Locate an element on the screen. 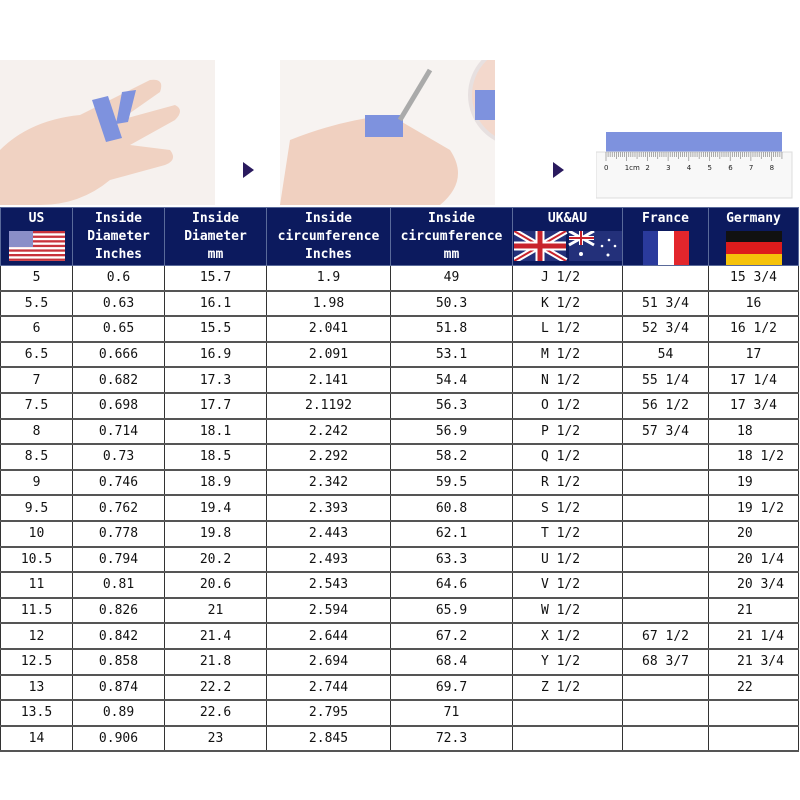 The image size is (800, 800). table-cell: 0.65 is located at coordinates (118, 329).